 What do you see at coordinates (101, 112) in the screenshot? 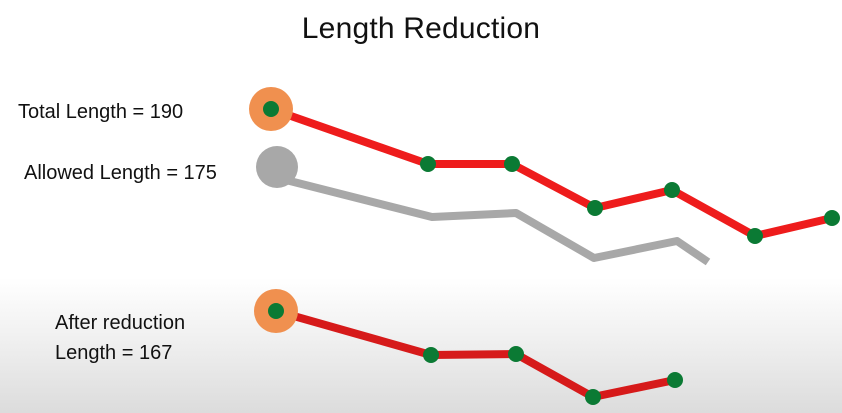
I see `total-length-label: Total Length = 190` at bounding box center [101, 112].